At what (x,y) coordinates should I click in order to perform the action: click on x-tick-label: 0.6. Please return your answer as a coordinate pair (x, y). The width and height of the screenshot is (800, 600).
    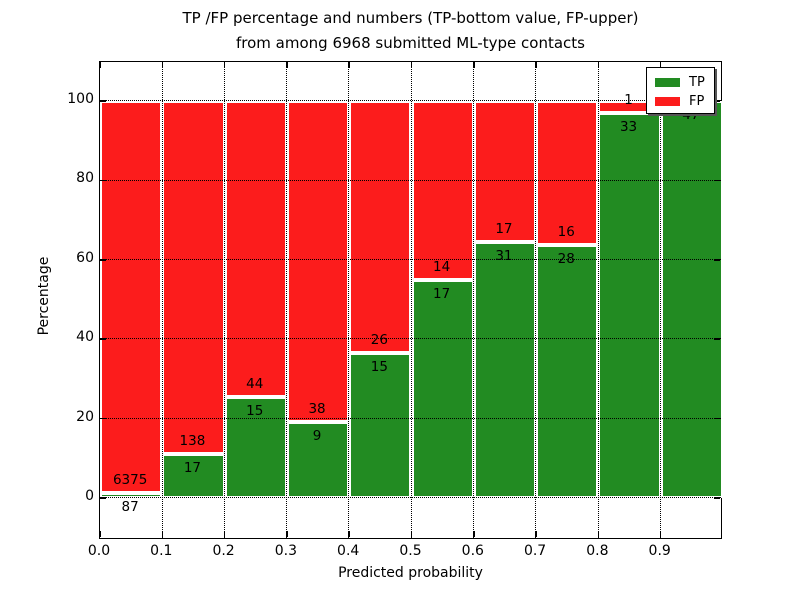
    Looking at the image, I should click on (472, 551).